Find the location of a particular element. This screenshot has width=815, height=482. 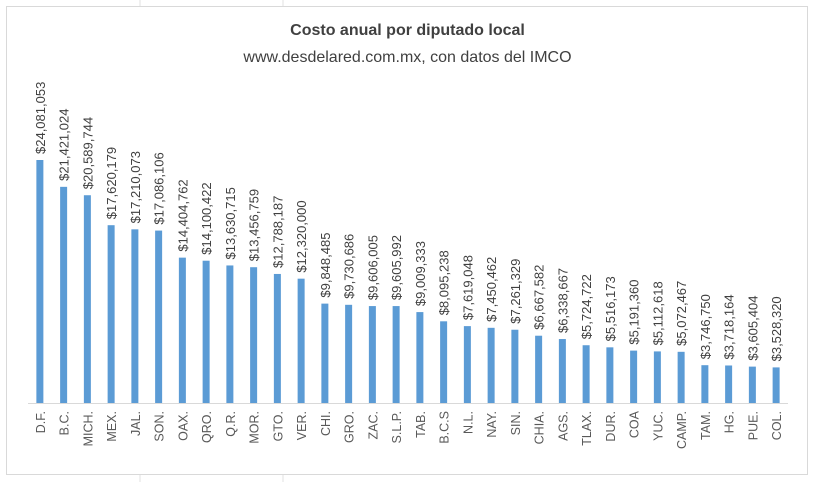

bar-hg is located at coordinates (729, 384).